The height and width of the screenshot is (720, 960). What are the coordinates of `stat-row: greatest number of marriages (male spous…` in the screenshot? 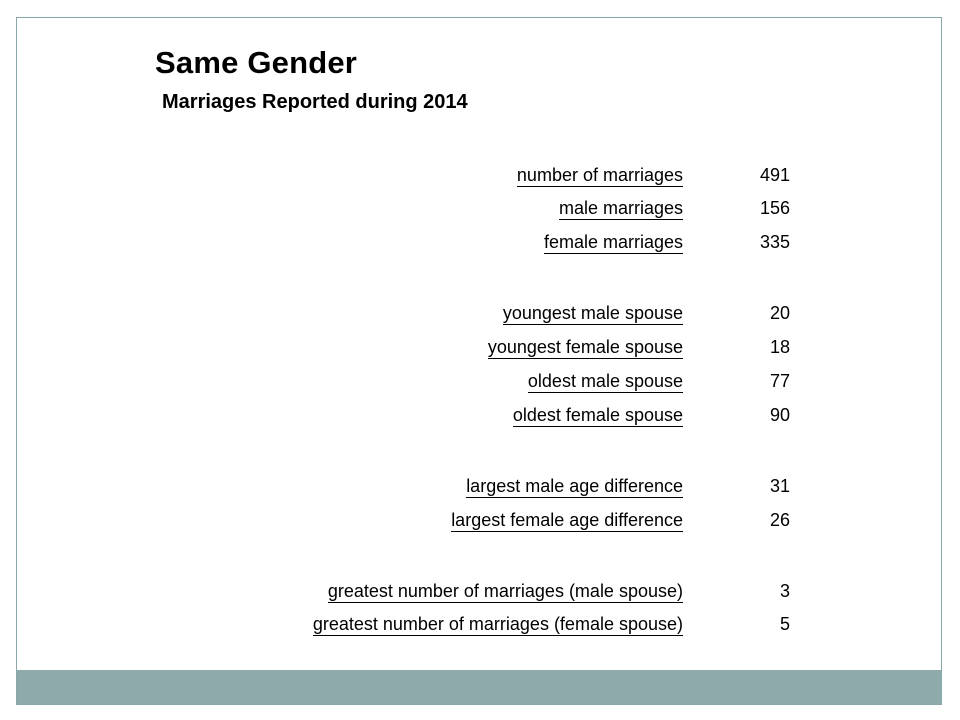 It's located at (479, 594).